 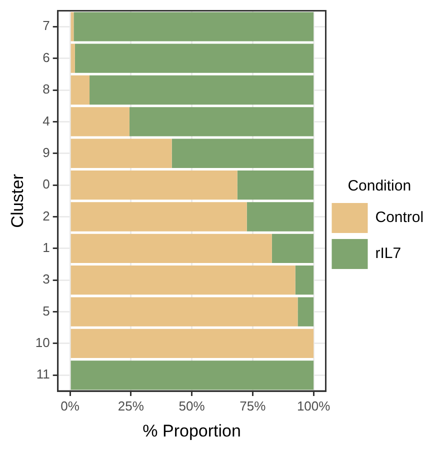 What do you see at coordinates (46, 184) in the screenshot?
I see `y-tick-label: 0` at bounding box center [46, 184].